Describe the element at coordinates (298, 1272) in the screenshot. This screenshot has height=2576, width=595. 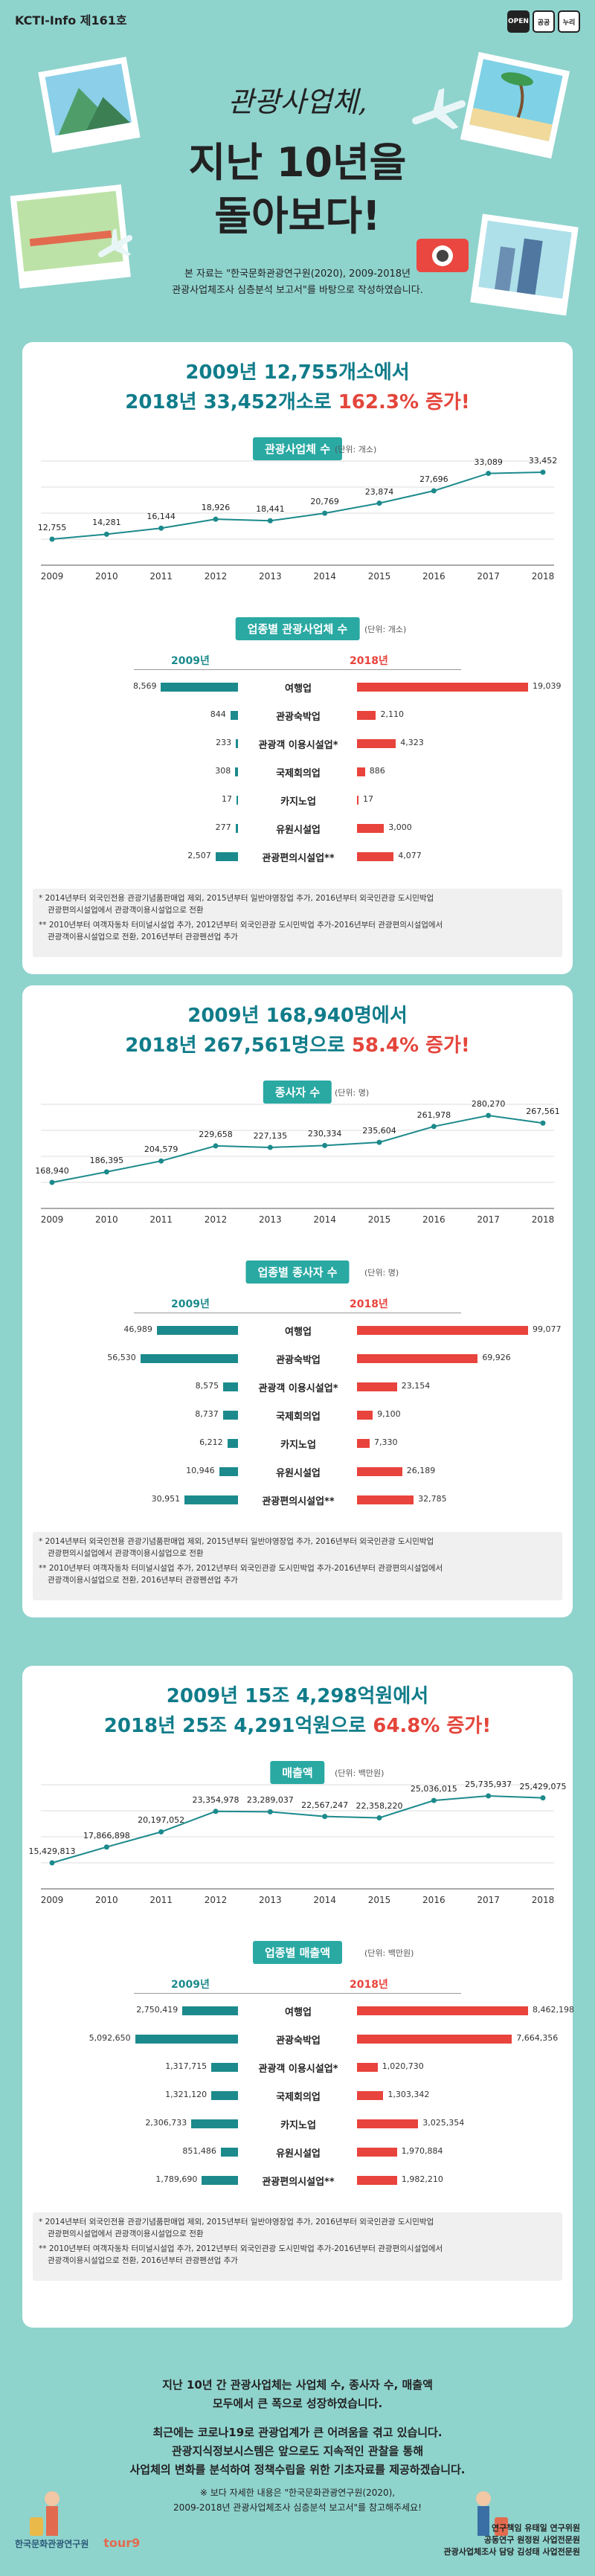
I see `bar-chart-title-pill: 업종별 종사자 수` at that location.